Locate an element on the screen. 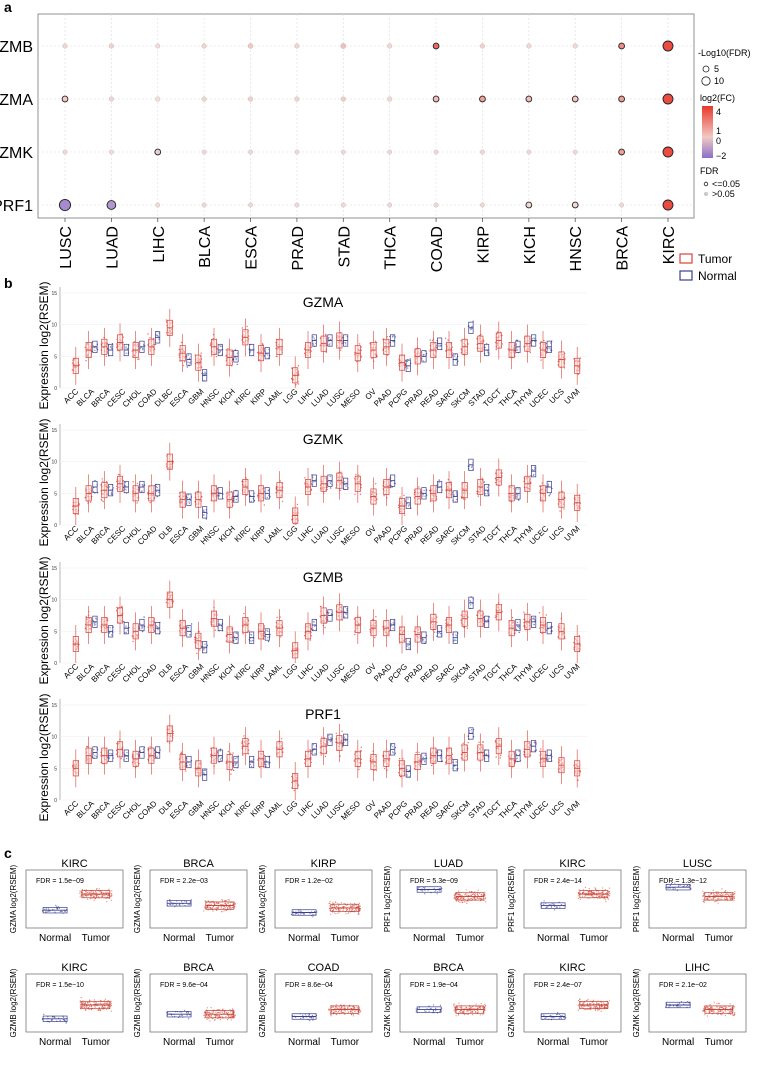 The image size is (761, 1066). small-plot-xtick: Tumor is located at coordinates (96, 938).